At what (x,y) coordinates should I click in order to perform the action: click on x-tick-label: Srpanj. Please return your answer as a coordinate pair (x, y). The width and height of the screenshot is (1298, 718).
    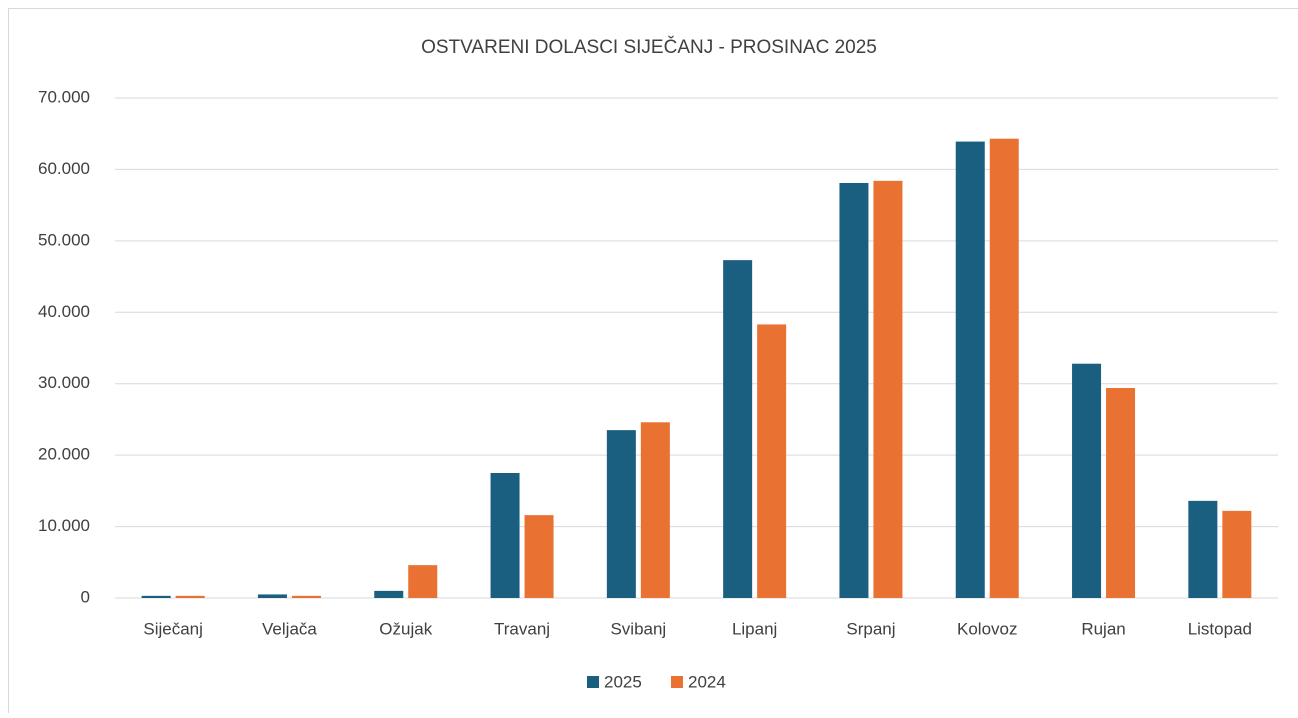
    Looking at the image, I should click on (870, 628).